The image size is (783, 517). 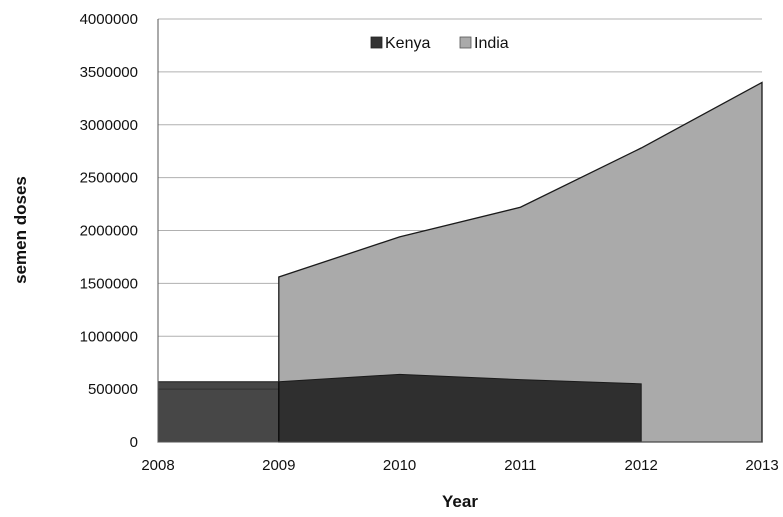 I want to click on x-tick-label: 2009, so click(x=278, y=465).